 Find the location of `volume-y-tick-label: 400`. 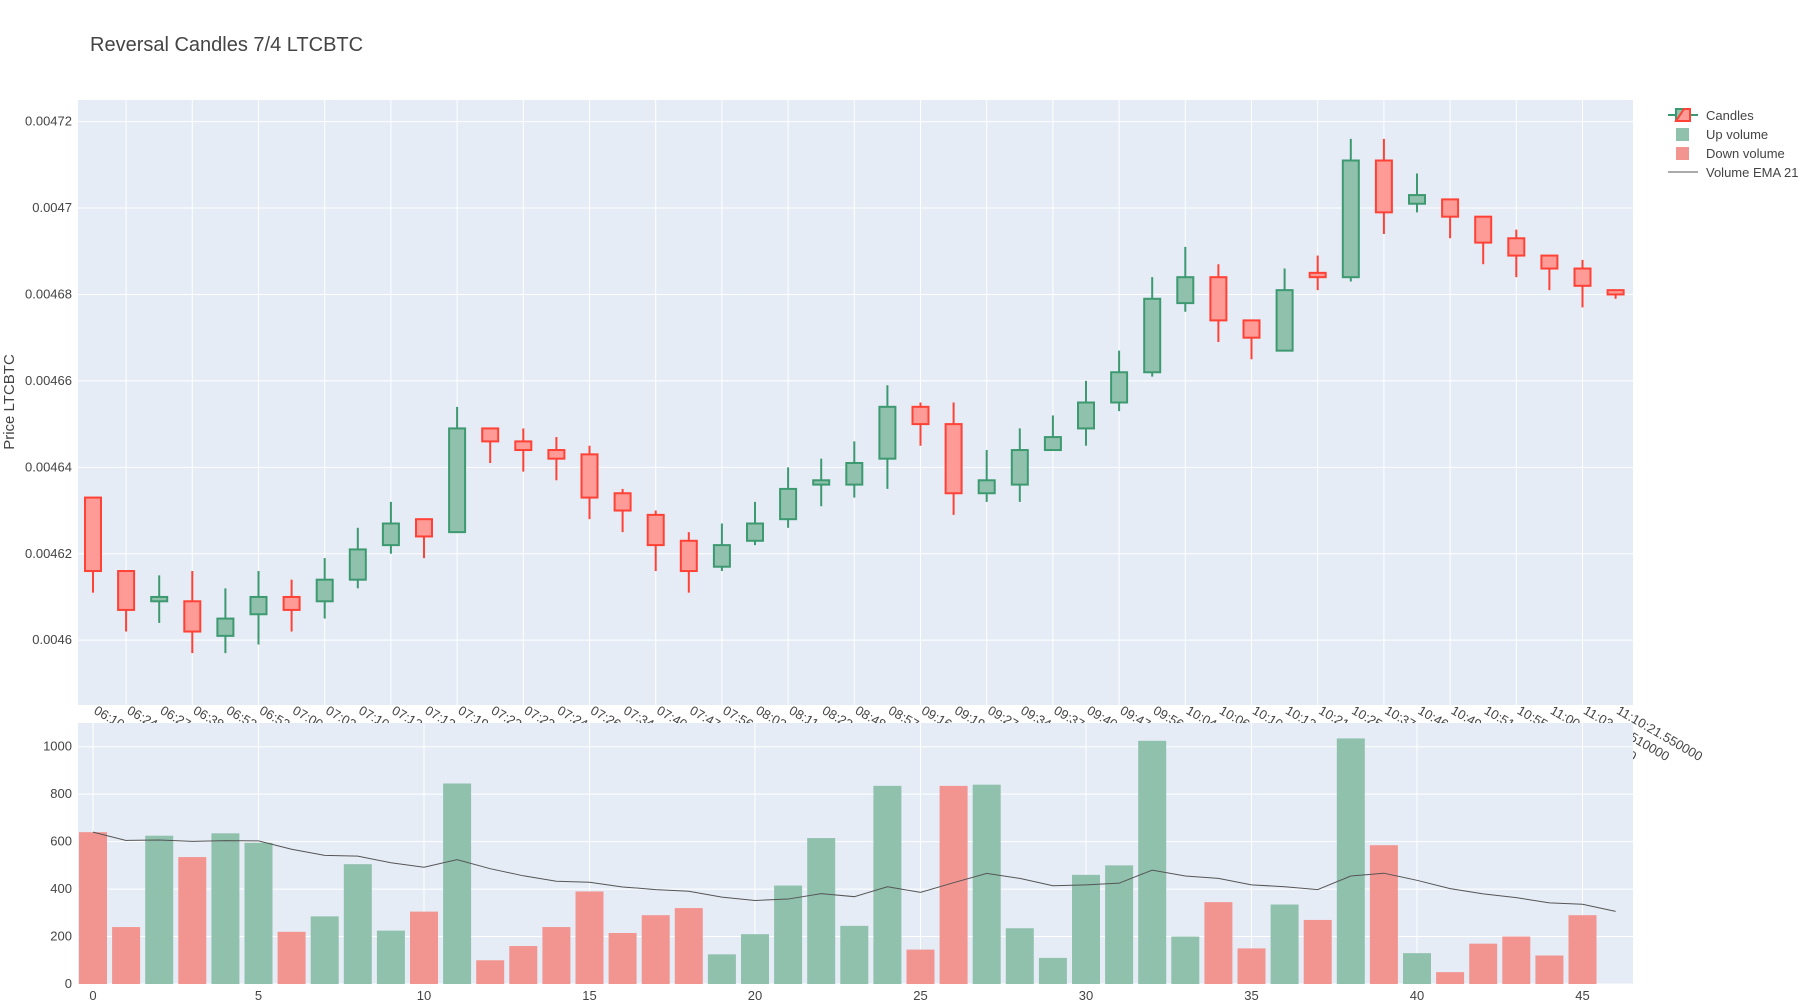

volume-y-tick-label: 400 is located at coordinates (61, 888).